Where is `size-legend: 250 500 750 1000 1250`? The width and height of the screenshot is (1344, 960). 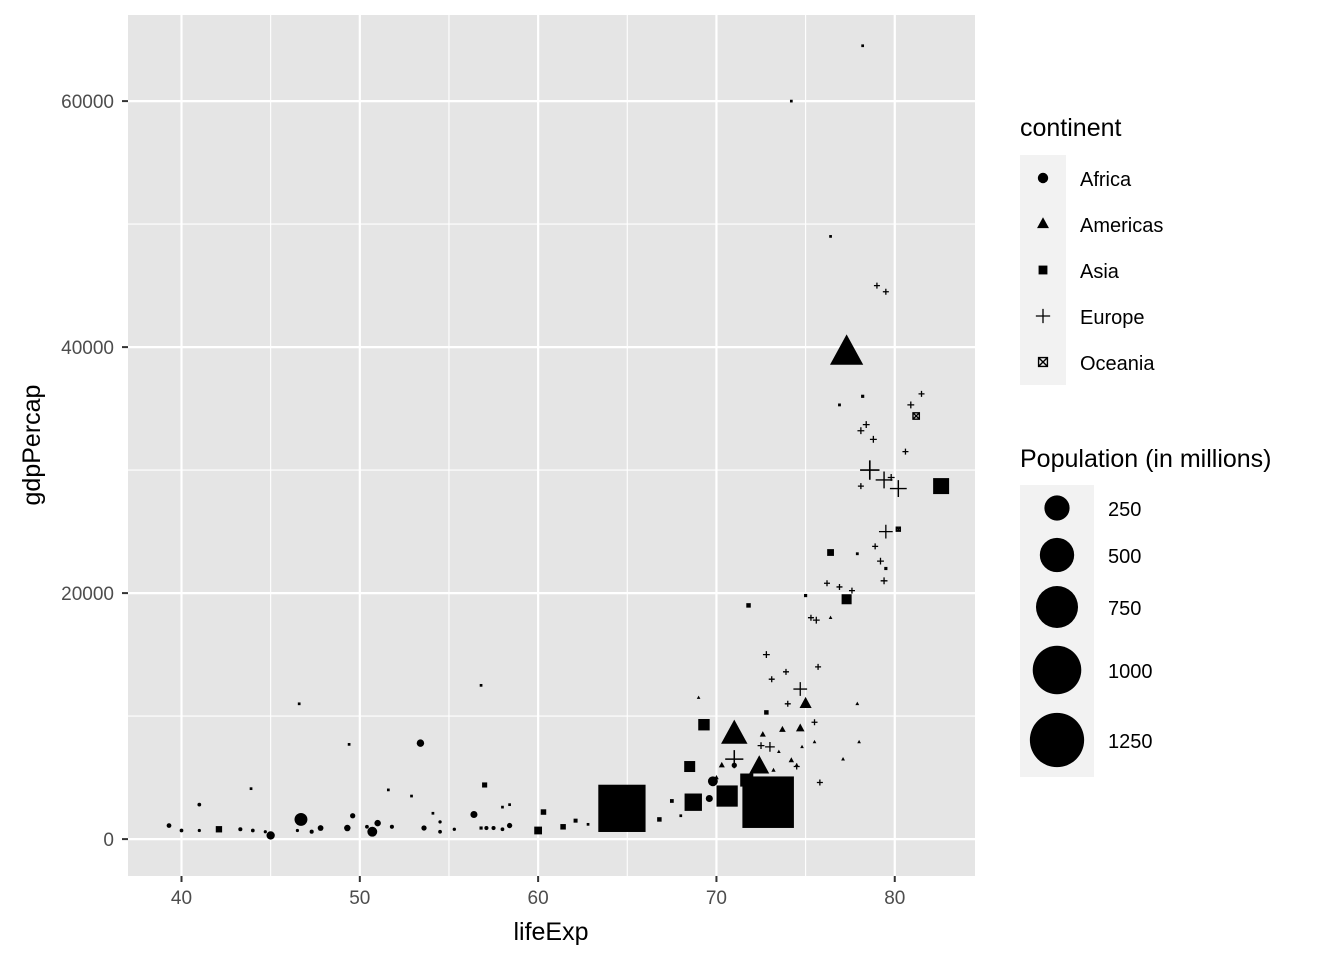
size-legend: 250 500 750 1000 1250 is located at coordinates (1091, 631).